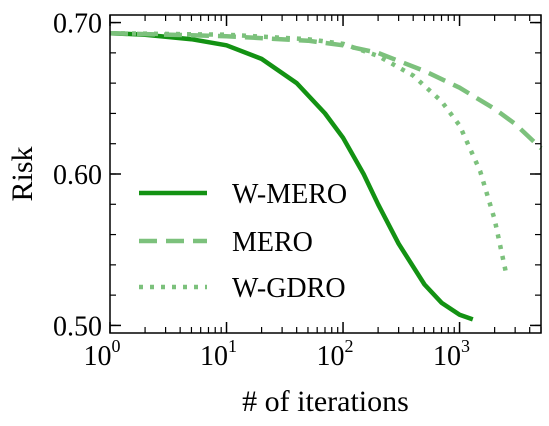 This screenshot has height=426, width=549. What do you see at coordinates (102, 354) in the screenshot?
I see `x-tick-label: 10⁰` at bounding box center [102, 354].